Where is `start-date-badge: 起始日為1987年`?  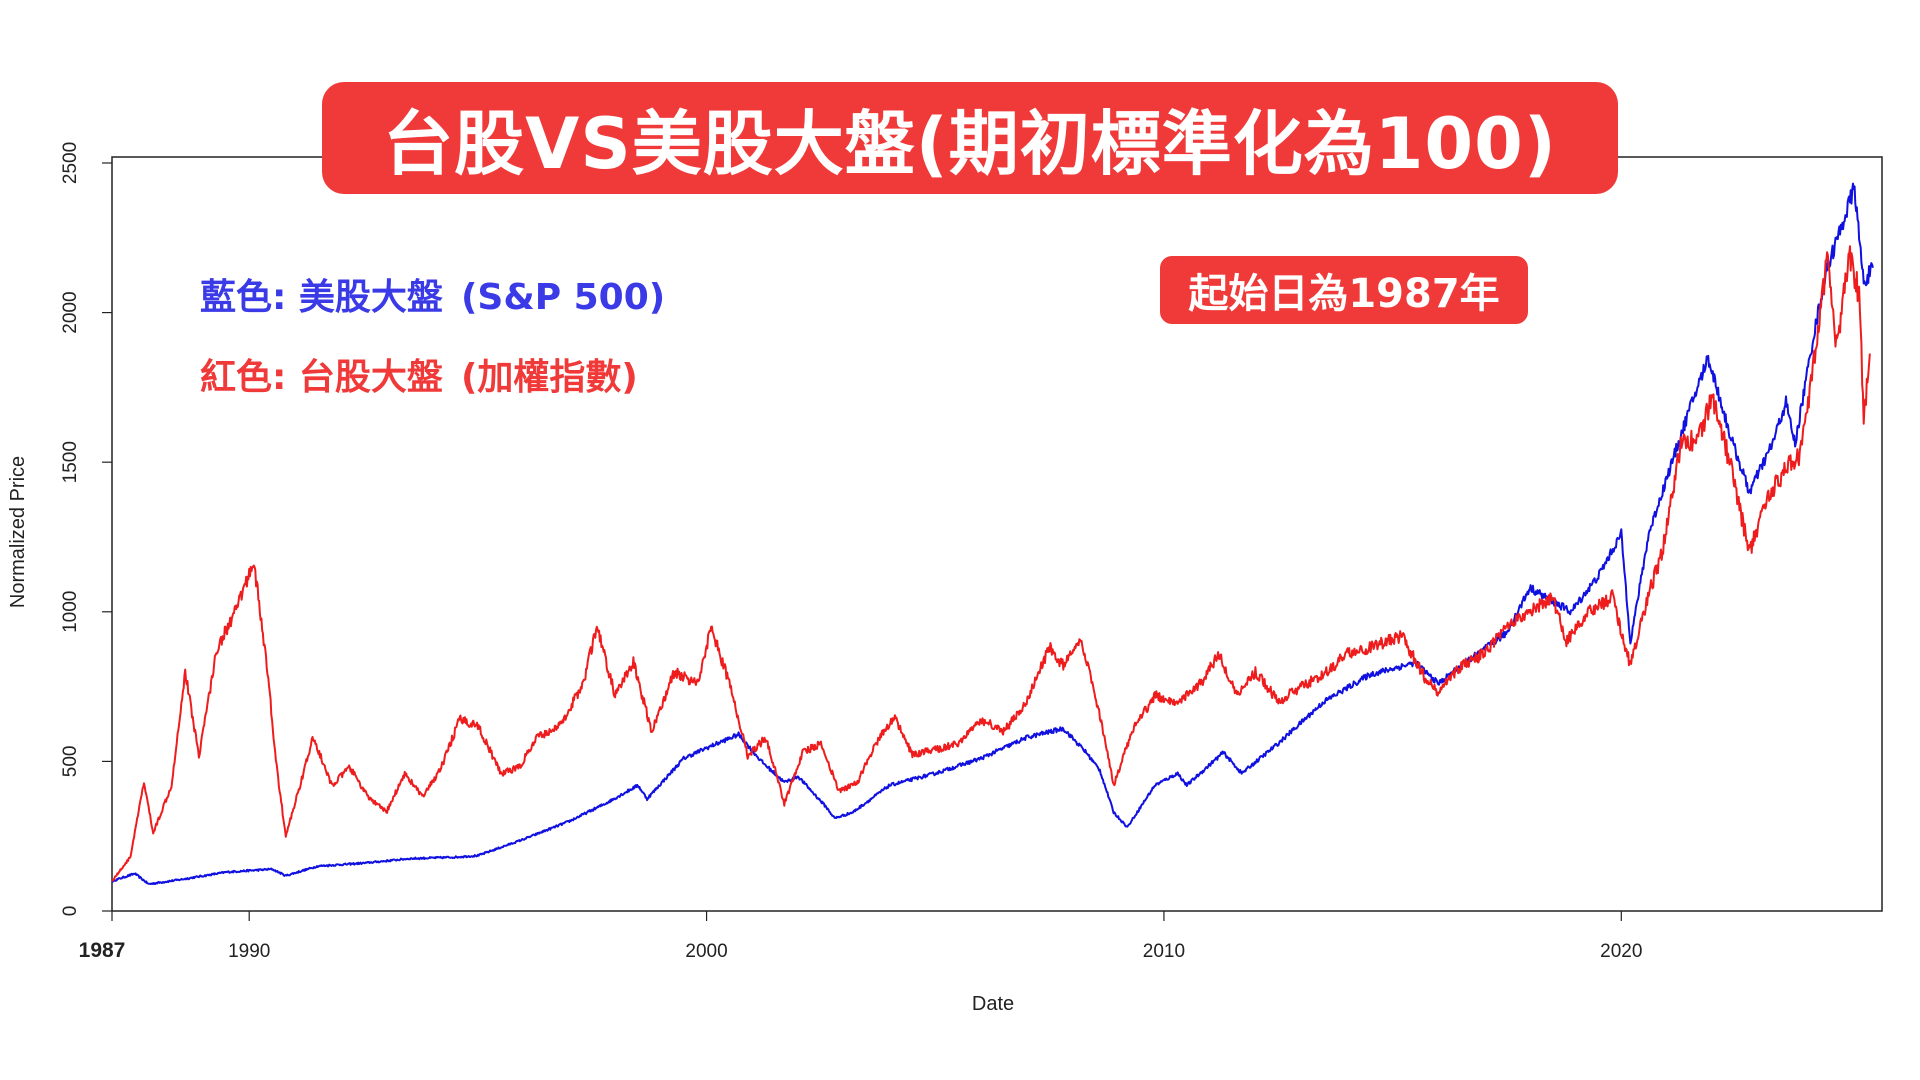
start-date-badge: 起始日為1987年 is located at coordinates (1344, 290).